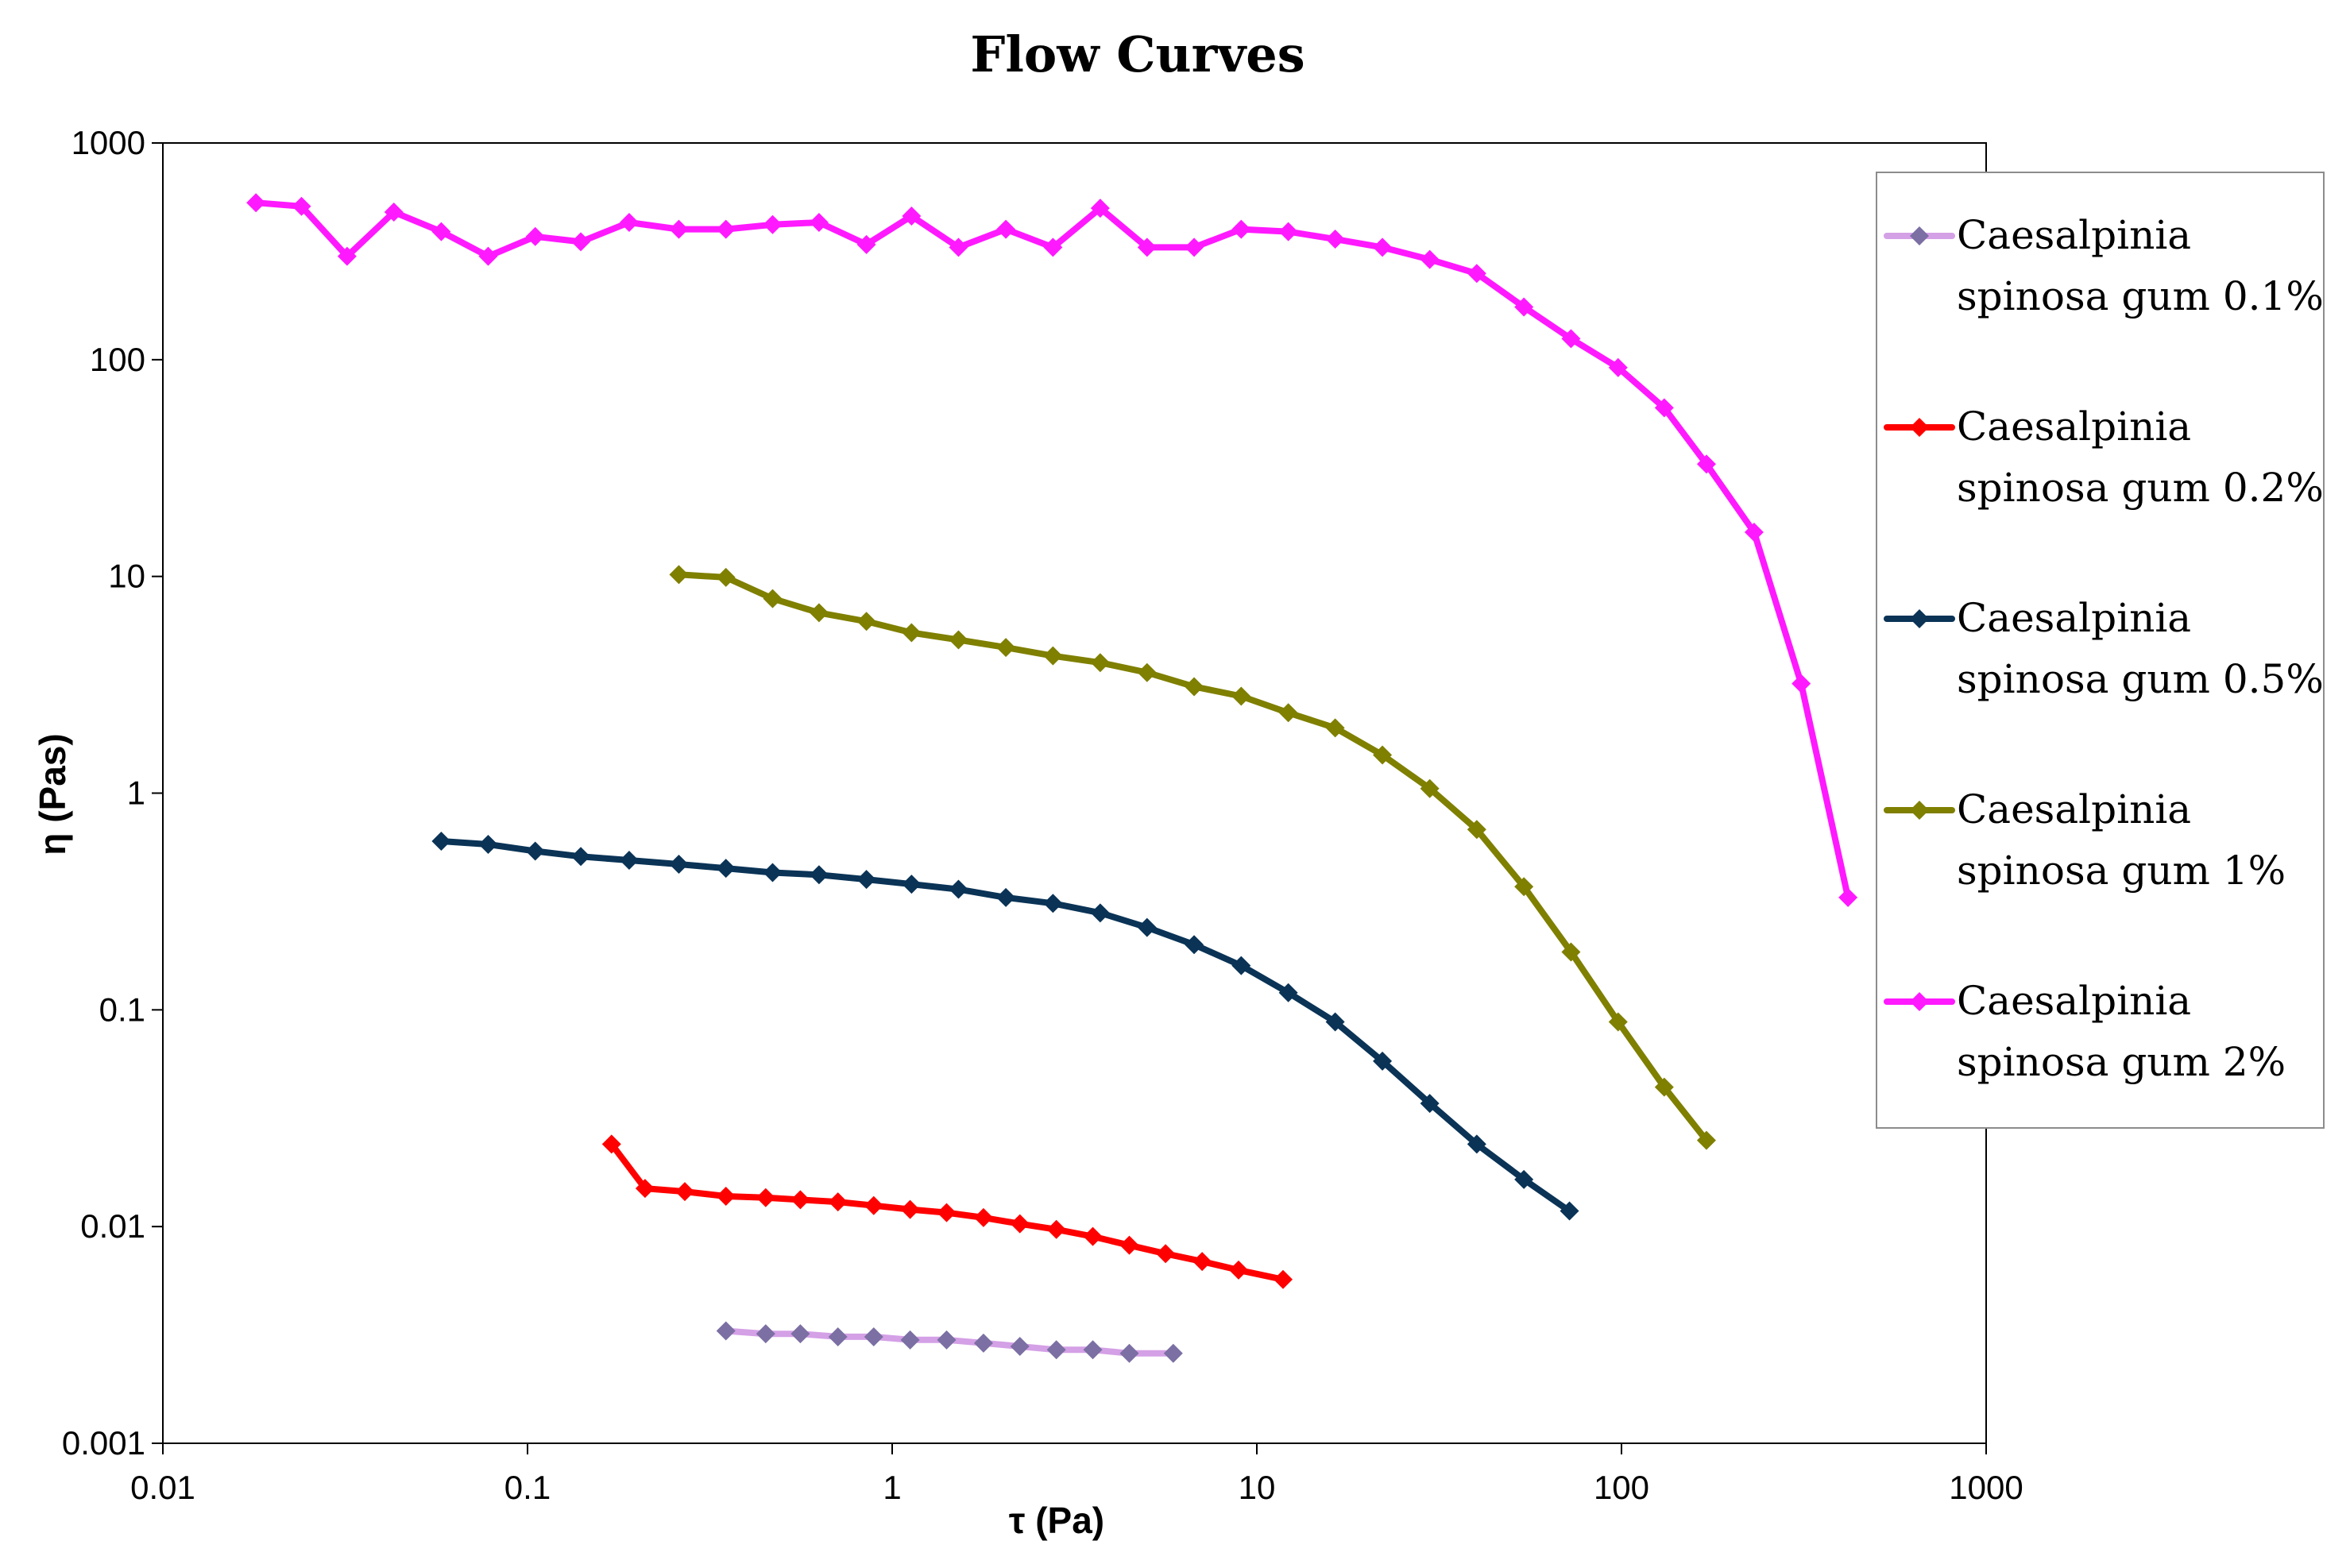 This screenshot has height=1568, width=2350. Describe the element at coordinates (126, 576) in the screenshot. I see `y-tick-label: 10` at that location.